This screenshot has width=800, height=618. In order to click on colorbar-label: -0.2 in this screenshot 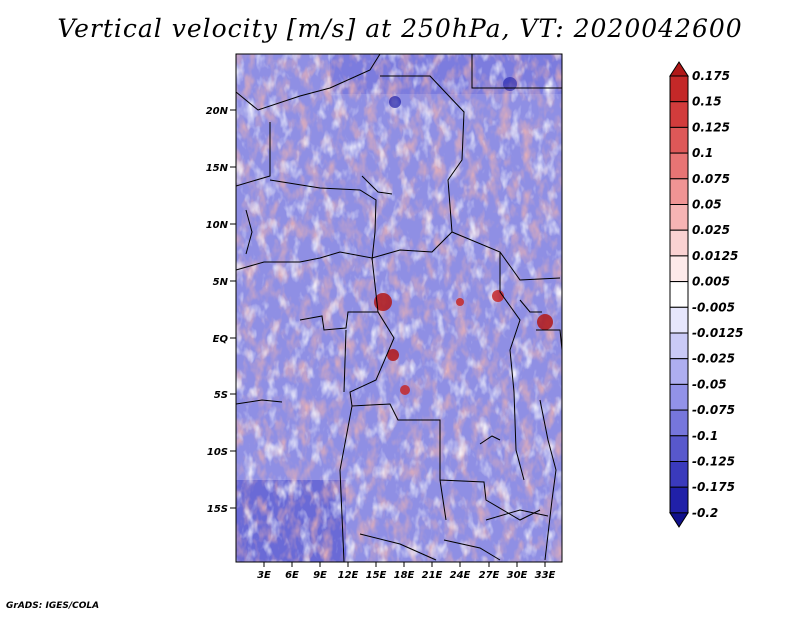, I will do `click(705, 513)`.